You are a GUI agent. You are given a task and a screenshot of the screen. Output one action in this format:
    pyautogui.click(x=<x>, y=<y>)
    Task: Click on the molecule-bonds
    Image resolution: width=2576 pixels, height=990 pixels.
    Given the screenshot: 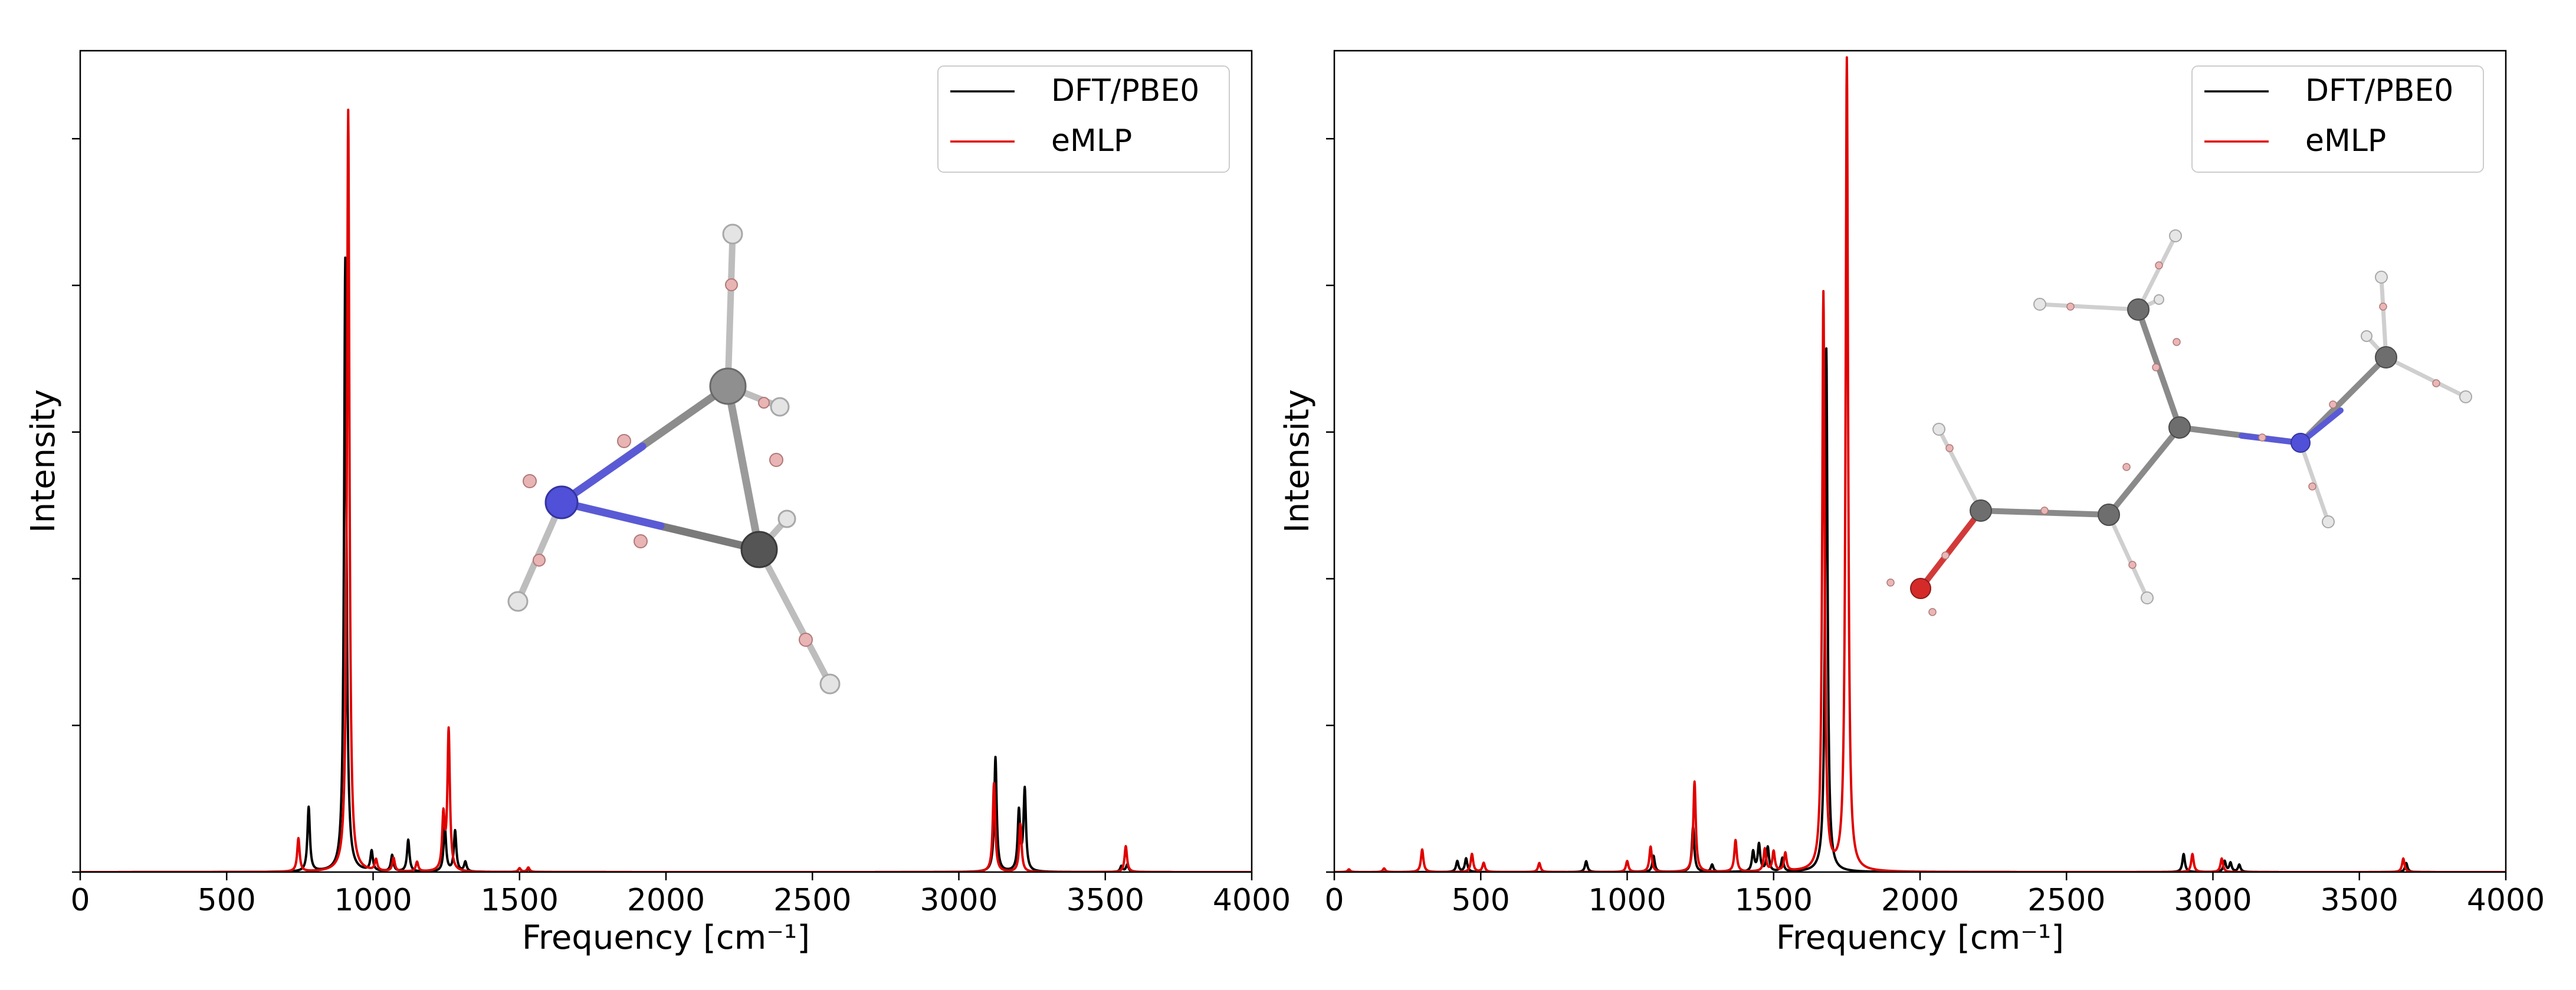 What is the action you would take?
    pyautogui.click(x=2193, y=416)
    